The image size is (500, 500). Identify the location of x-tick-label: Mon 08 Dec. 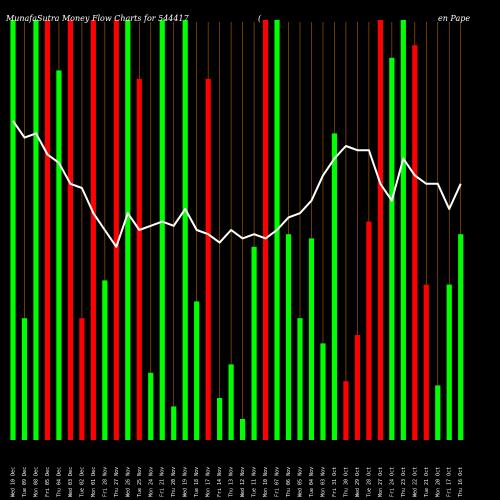
(36, 482).